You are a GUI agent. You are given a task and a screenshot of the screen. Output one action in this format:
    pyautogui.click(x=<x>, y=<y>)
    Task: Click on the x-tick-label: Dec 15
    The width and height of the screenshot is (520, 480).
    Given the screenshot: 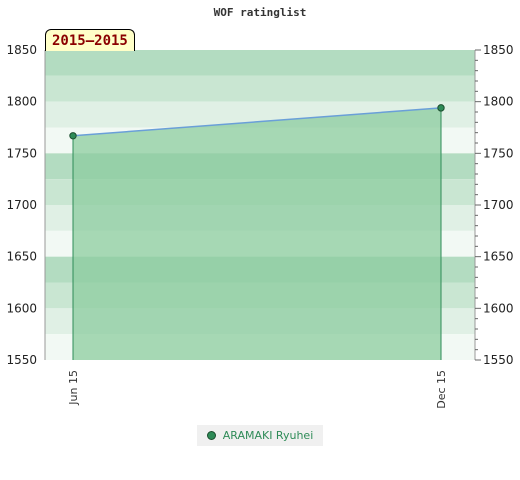 What is the action you would take?
    pyautogui.click(x=441, y=389)
    